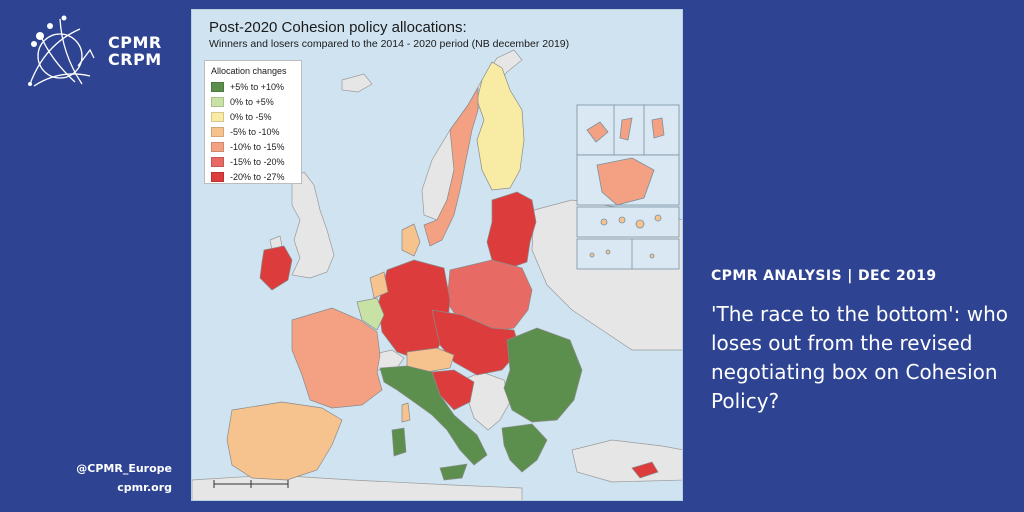  Describe the element at coordinates (257, 176) in the screenshot. I see `legend-label: -20% to -27%` at that location.